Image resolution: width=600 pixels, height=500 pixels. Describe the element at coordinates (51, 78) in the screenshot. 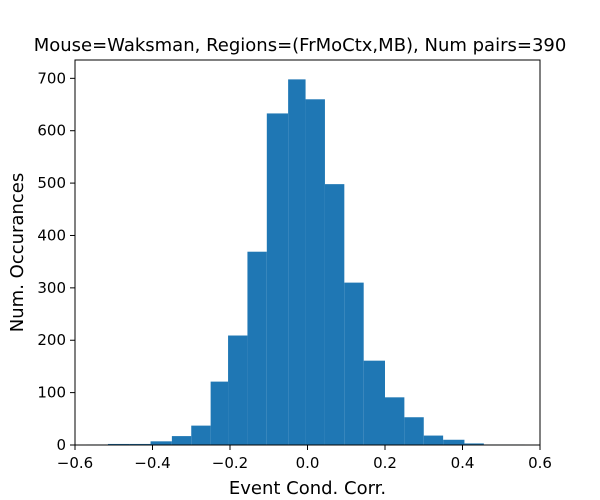

I see `y-tick-label-7: 700` at that location.